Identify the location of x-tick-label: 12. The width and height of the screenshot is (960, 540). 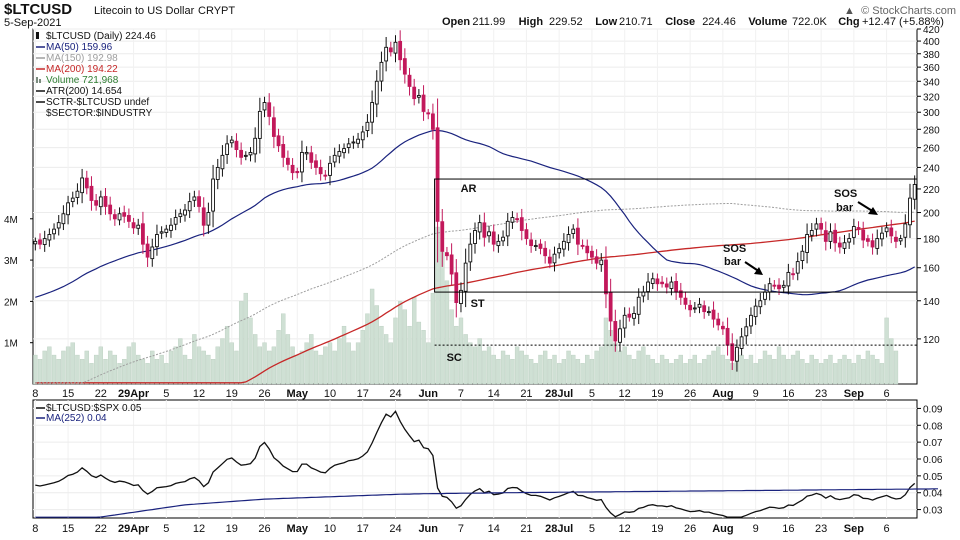
(625, 529).